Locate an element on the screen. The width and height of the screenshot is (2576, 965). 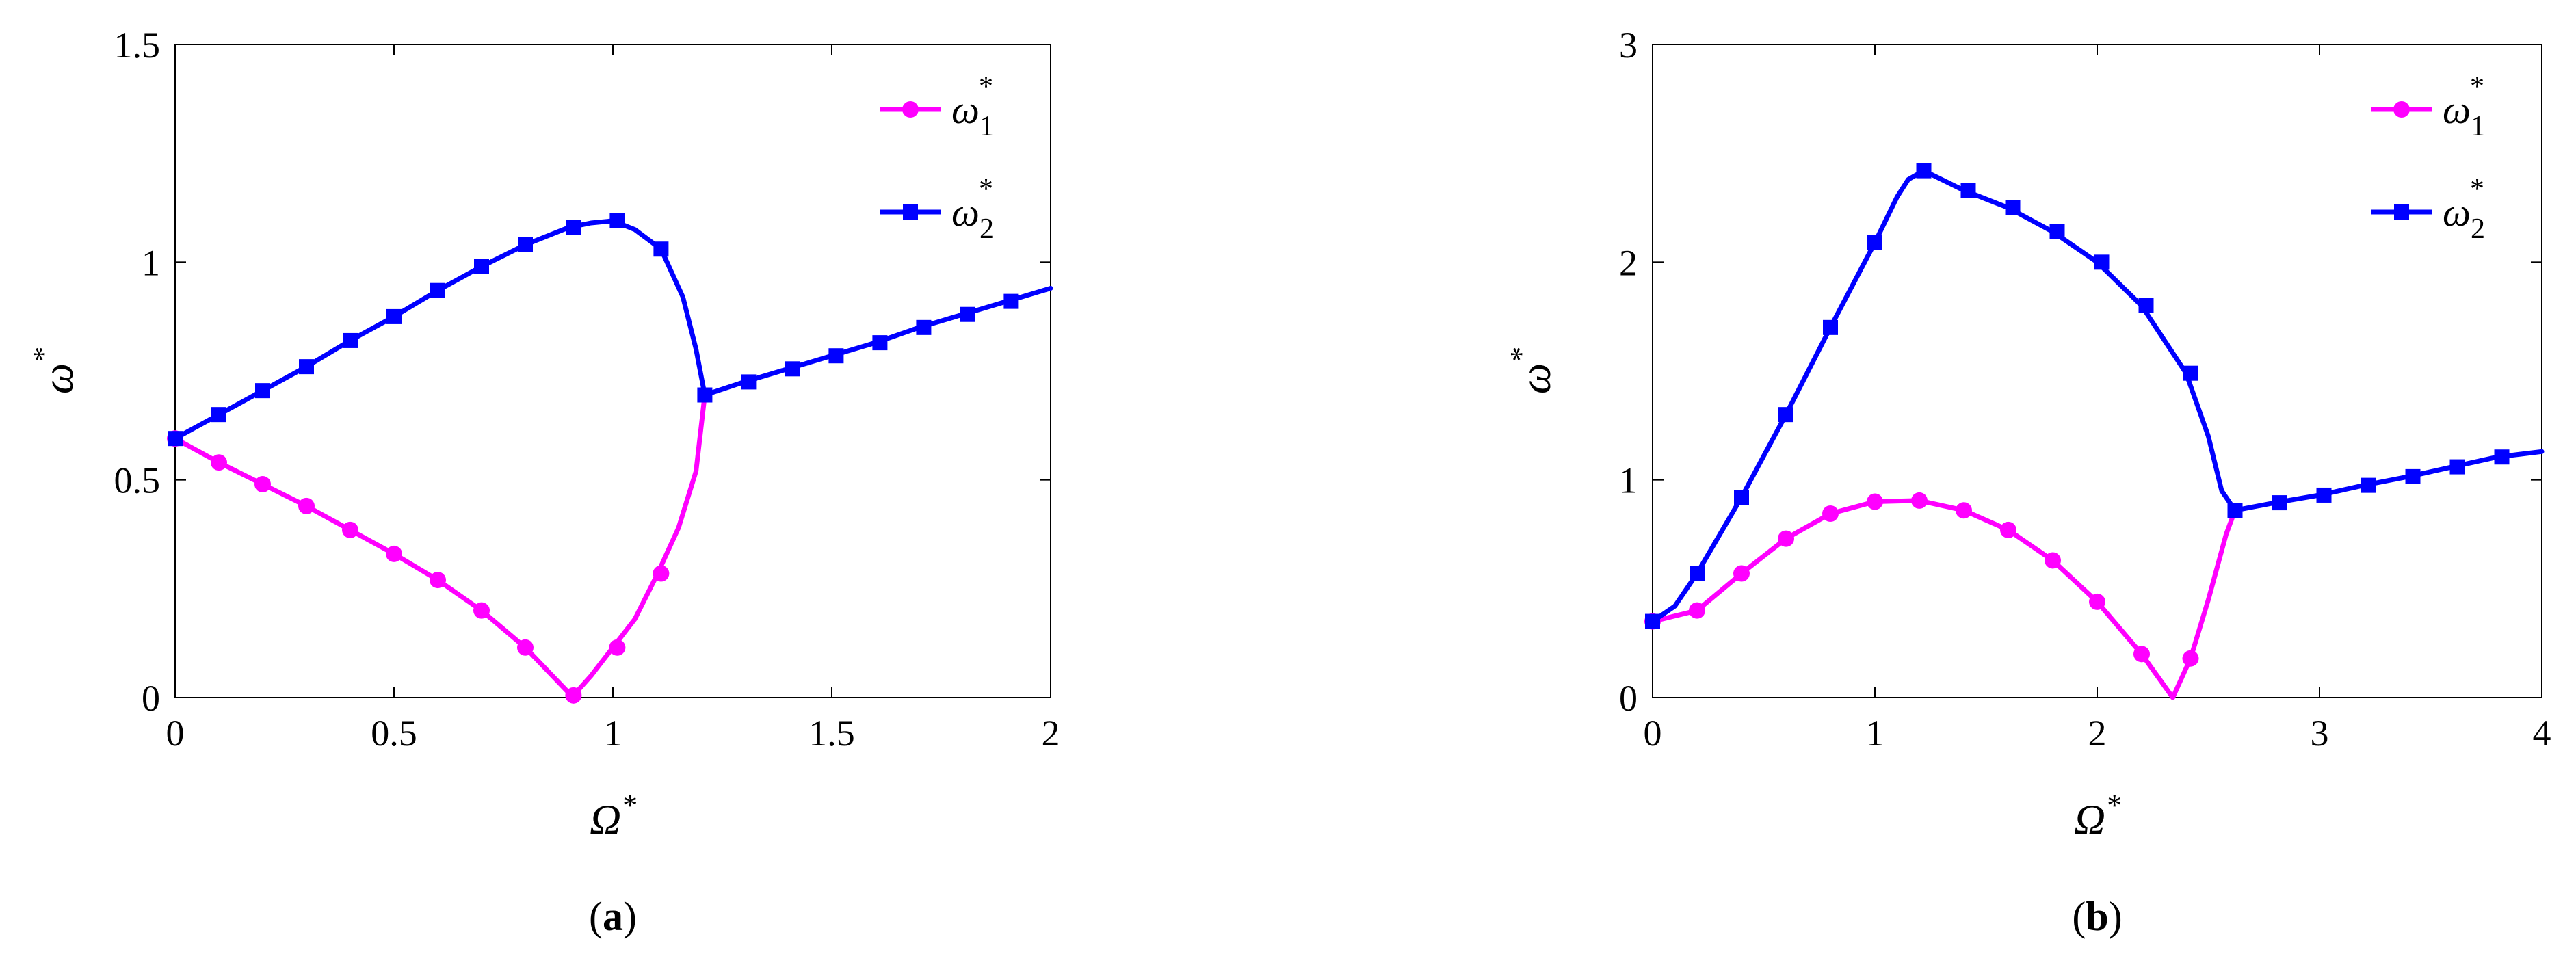
x-tick-label: 2 is located at coordinates (1051, 733).